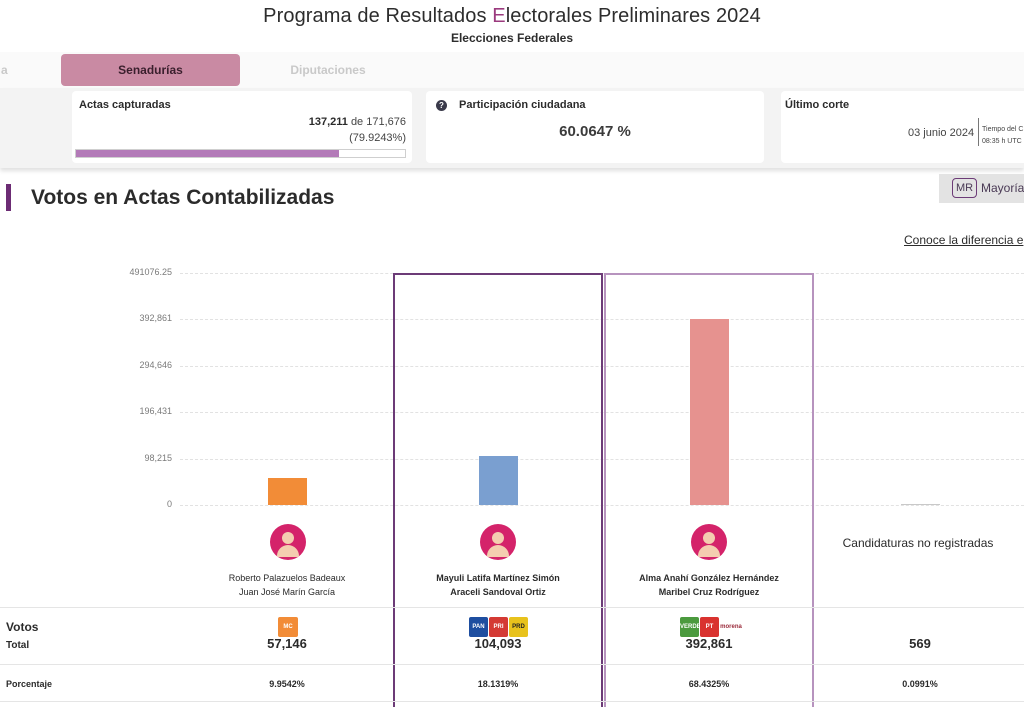 Image resolution: width=1024 pixels, height=707 pixels. What do you see at coordinates (1002, 141) in the screenshot?
I see `corte-tz-line2: 08:35 h UTC` at bounding box center [1002, 141].